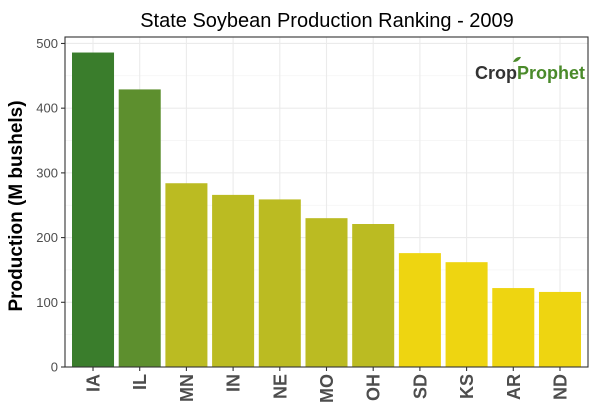 Image resolution: width=600 pixels, height=420 pixels. What do you see at coordinates (279, 283) in the screenshot?
I see `bar-ne` at bounding box center [279, 283].